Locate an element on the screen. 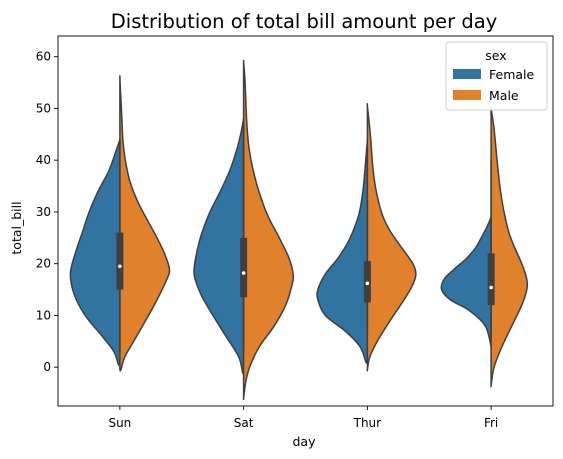 This screenshot has height=459, width=563. x-tick-label-thur: Thur is located at coordinates (367, 423).